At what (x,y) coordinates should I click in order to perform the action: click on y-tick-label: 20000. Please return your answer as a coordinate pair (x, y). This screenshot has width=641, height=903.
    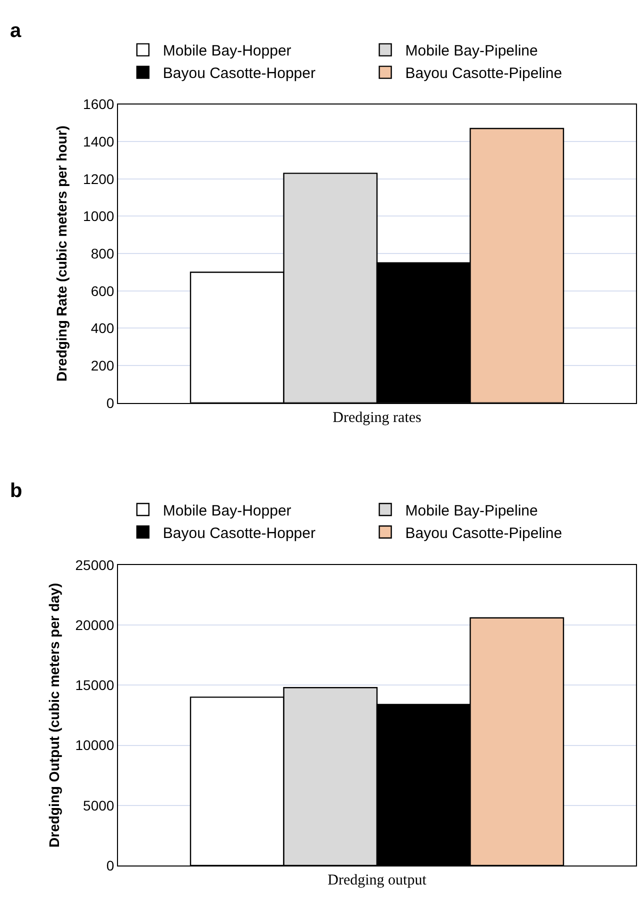
    Looking at the image, I should click on (94, 624).